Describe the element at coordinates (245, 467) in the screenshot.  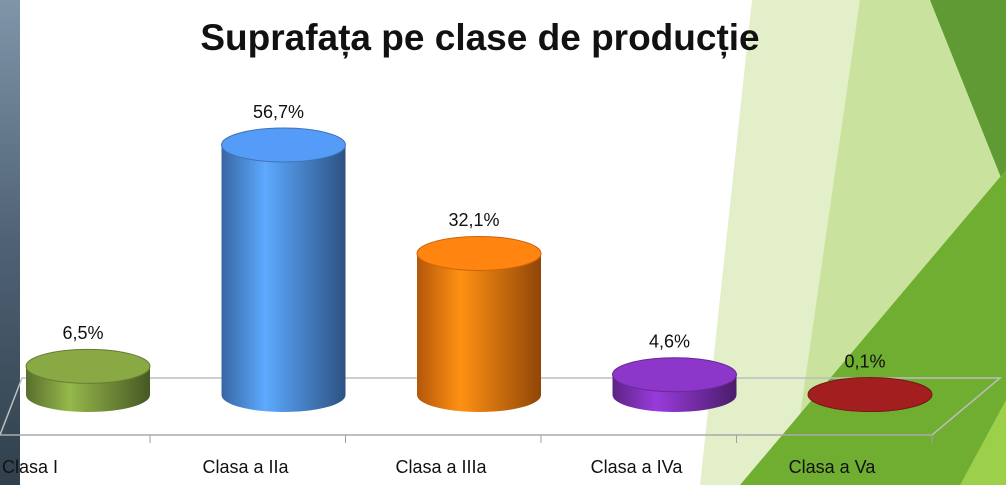
I see `x-tick-label: Clasa a IIa` at that location.